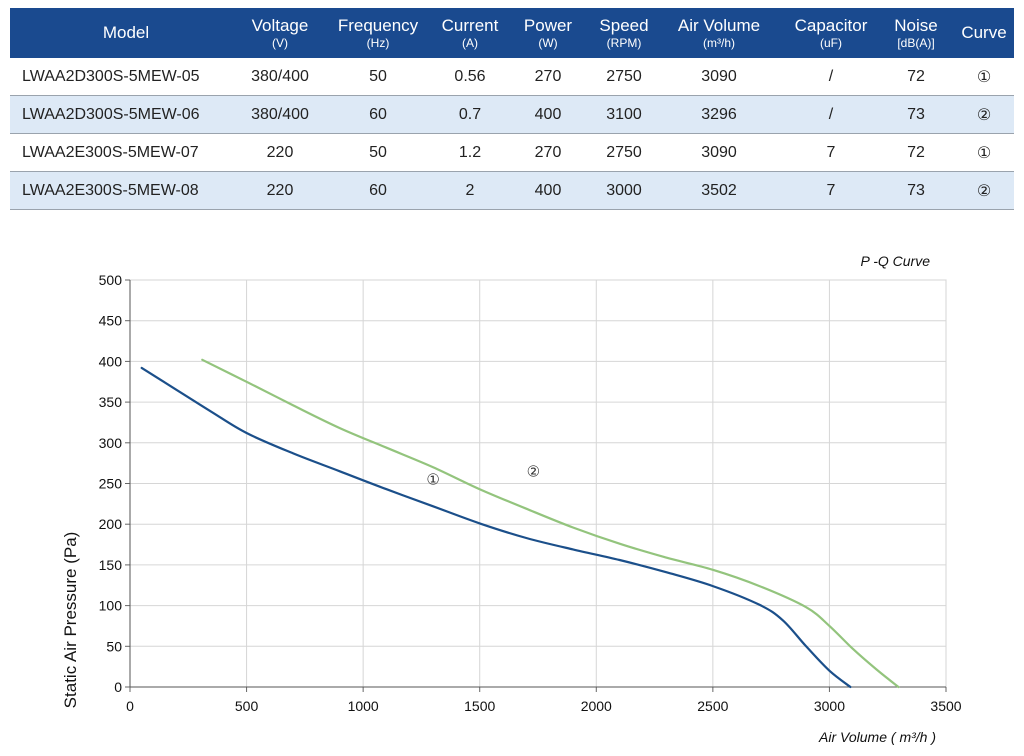 The width and height of the screenshot is (1024, 756). Describe the element at coordinates (126, 114) in the screenshot. I see `model-cell: LWAA2D300S-5MEW-06` at that location.